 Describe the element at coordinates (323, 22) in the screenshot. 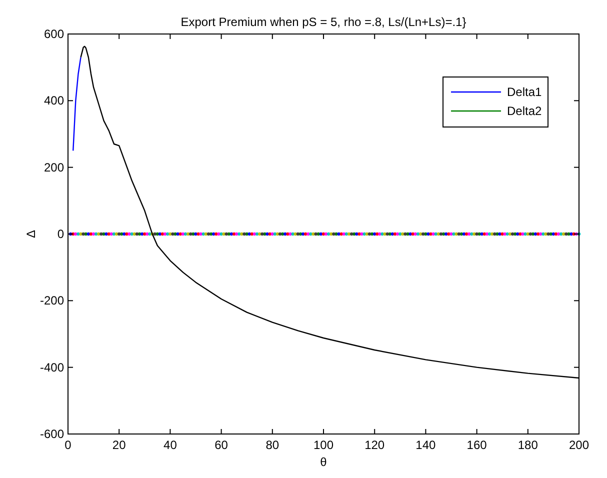

I see `chart-title: Export Premium when pS = 5, rho =.8, Ls/(Ln+Ls)=.1}` at that location.